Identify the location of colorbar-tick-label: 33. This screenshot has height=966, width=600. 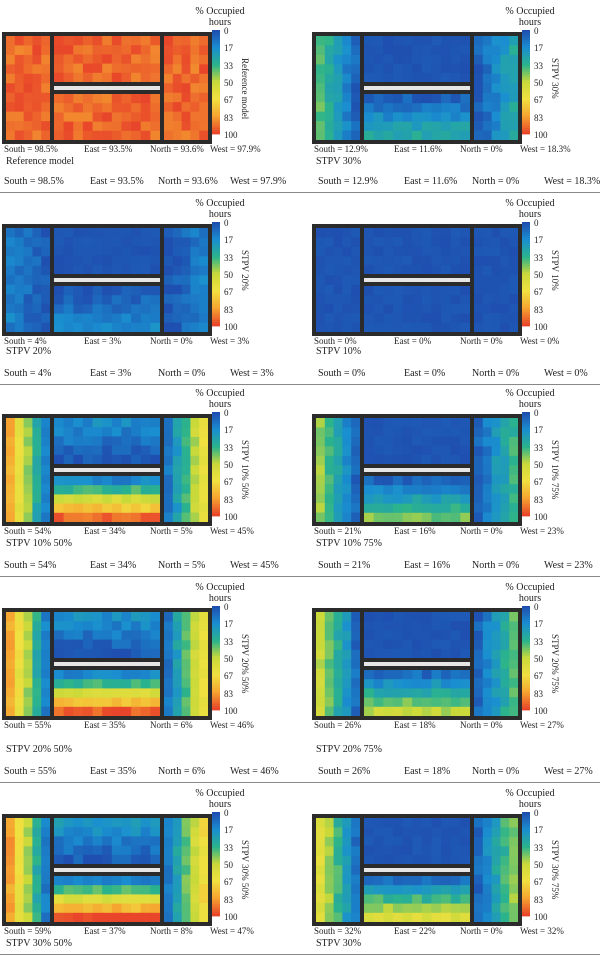
(538, 641).